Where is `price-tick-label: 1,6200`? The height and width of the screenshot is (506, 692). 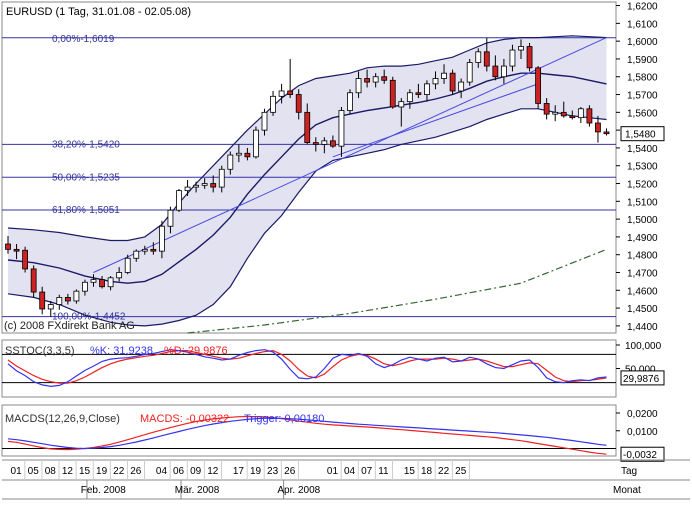 price-tick-label: 1,6200 is located at coordinates (642, 7).